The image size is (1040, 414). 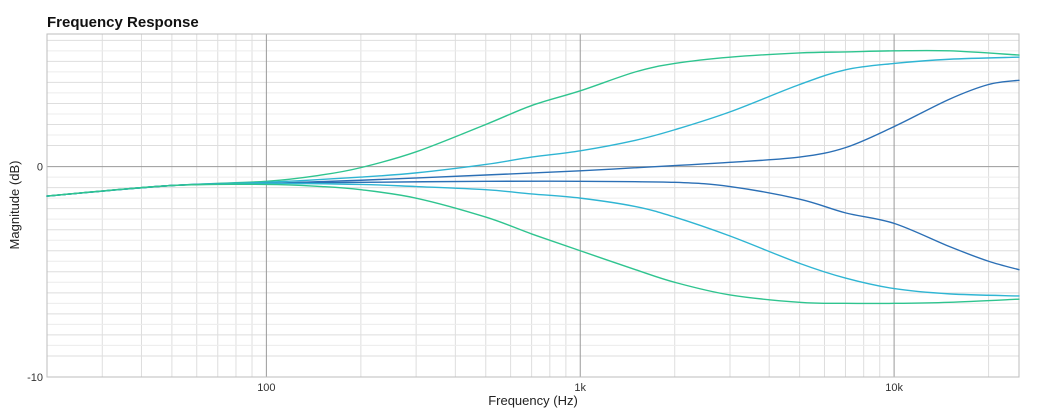 What do you see at coordinates (40, 168) in the screenshot?
I see `y-tick-label: 0` at bounding box center [40, 168].